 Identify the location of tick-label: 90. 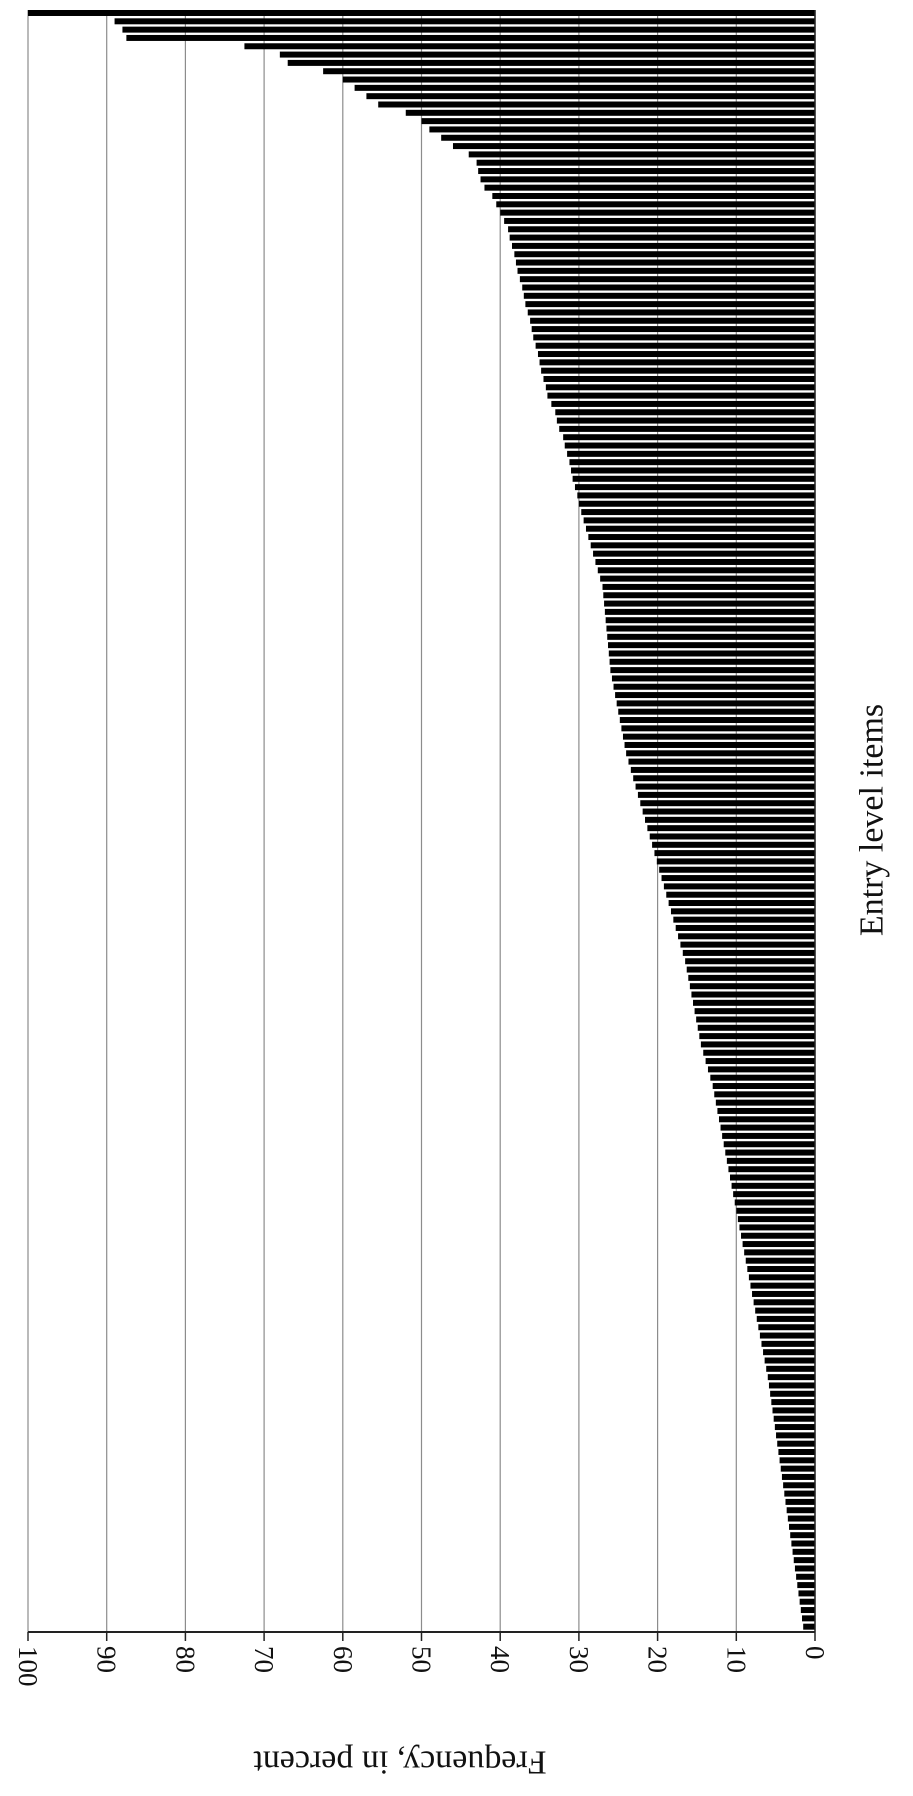
(107, 1659).